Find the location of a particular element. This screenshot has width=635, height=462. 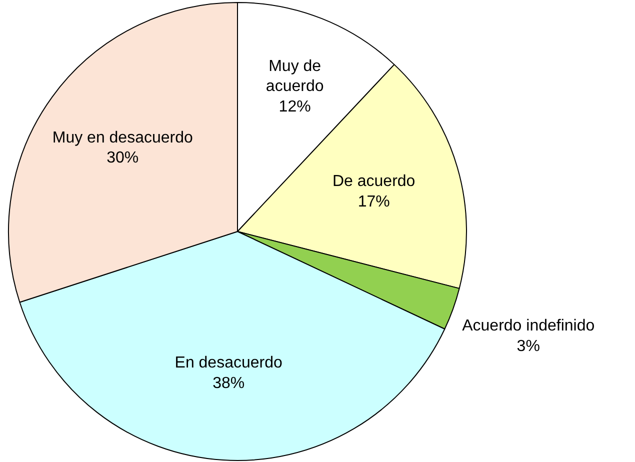

data-label: 3% is located at coordinates (528, 346).